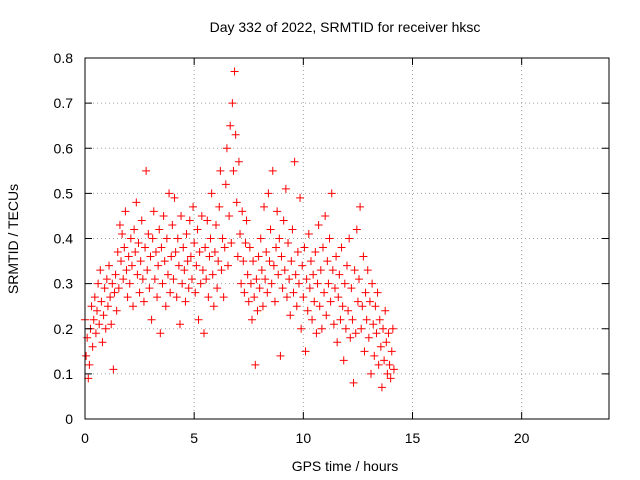 The width and height of the screenshot is (640, 480). What do you see at coordinates (304, 438) in the screenshot?
I see `x-tick-label: 10` at bounding box center [304, 438].